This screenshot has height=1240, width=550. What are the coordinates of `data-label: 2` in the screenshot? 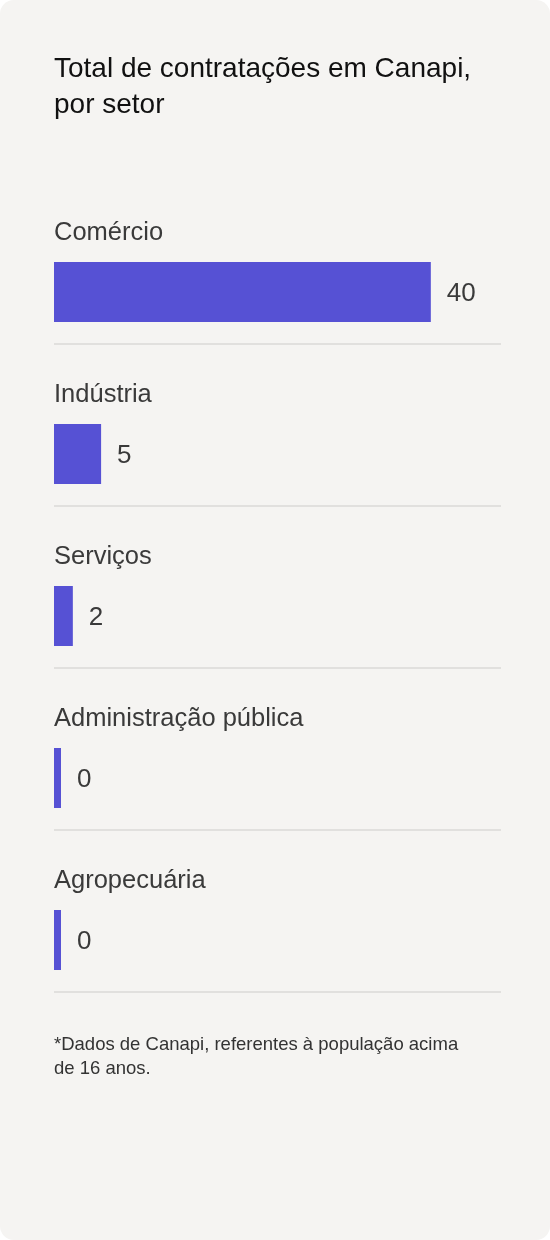 It's located at (96, 616).